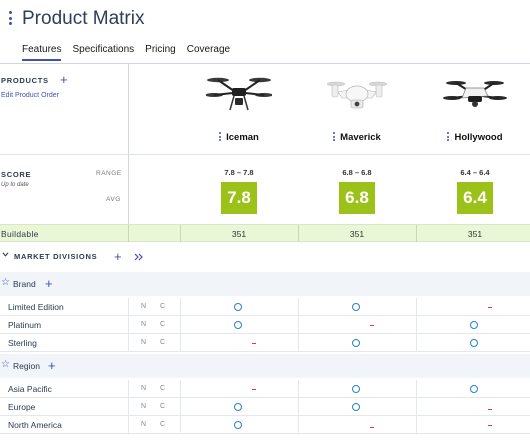 The width and height of the screenshot is (530, 442). Describe the element at coordinates (239, 172) in the screenshot. I see `score-range: 7.8 – 7.8` at that location.